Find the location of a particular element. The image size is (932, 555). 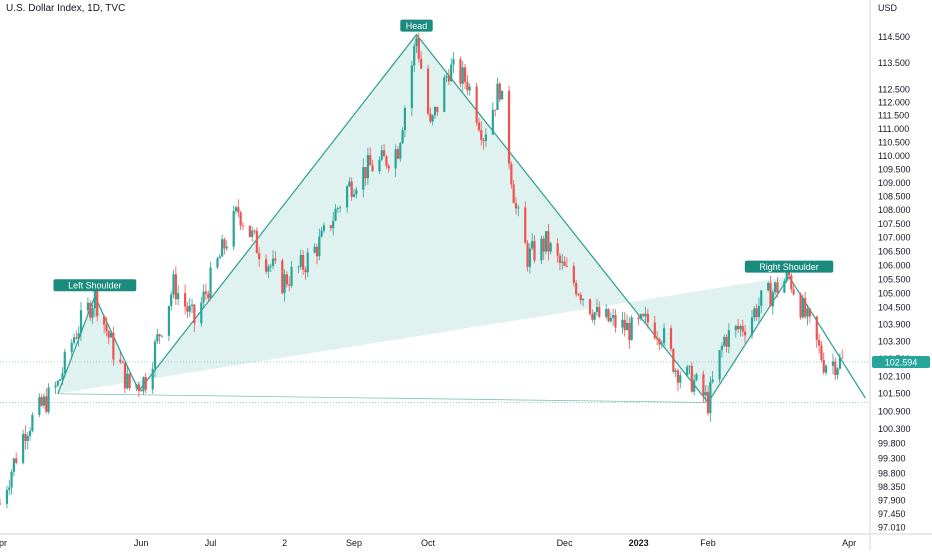

price-tick-label: 107.000 is located at coordinates (894, 238).